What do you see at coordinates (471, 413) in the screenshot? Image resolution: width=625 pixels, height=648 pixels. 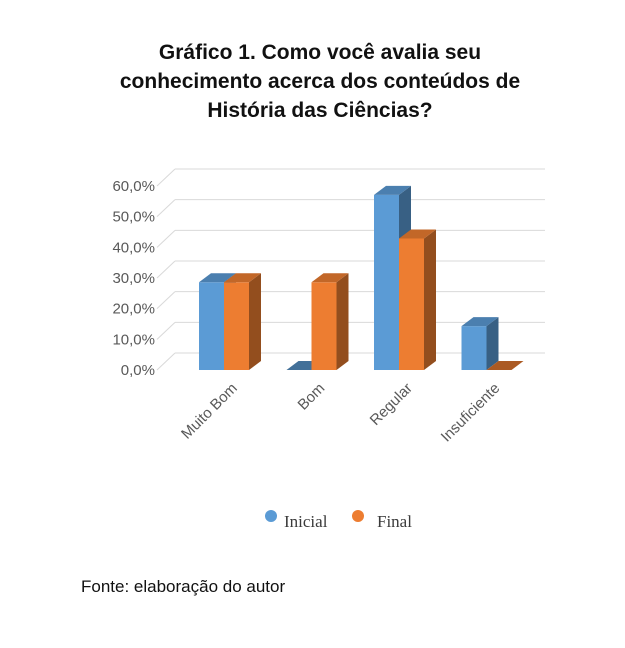 I see `x-tick-label: Insuficiente` at bounding box center [471, 413].